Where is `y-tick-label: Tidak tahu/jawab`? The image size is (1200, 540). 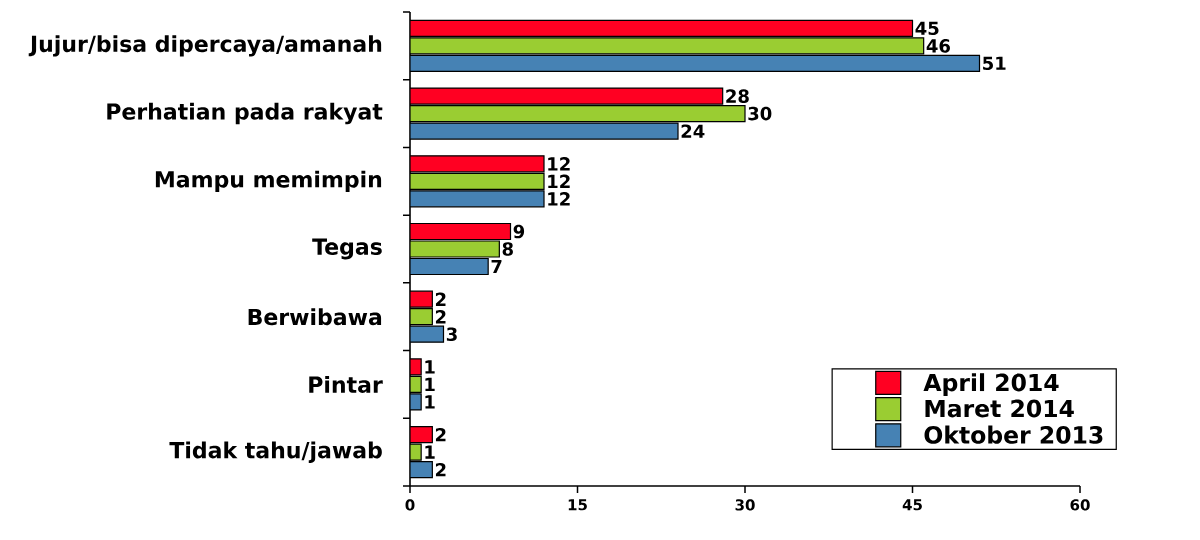 y-tick-label: Tidak tahu/jawab is located at coordinates (275, 452).